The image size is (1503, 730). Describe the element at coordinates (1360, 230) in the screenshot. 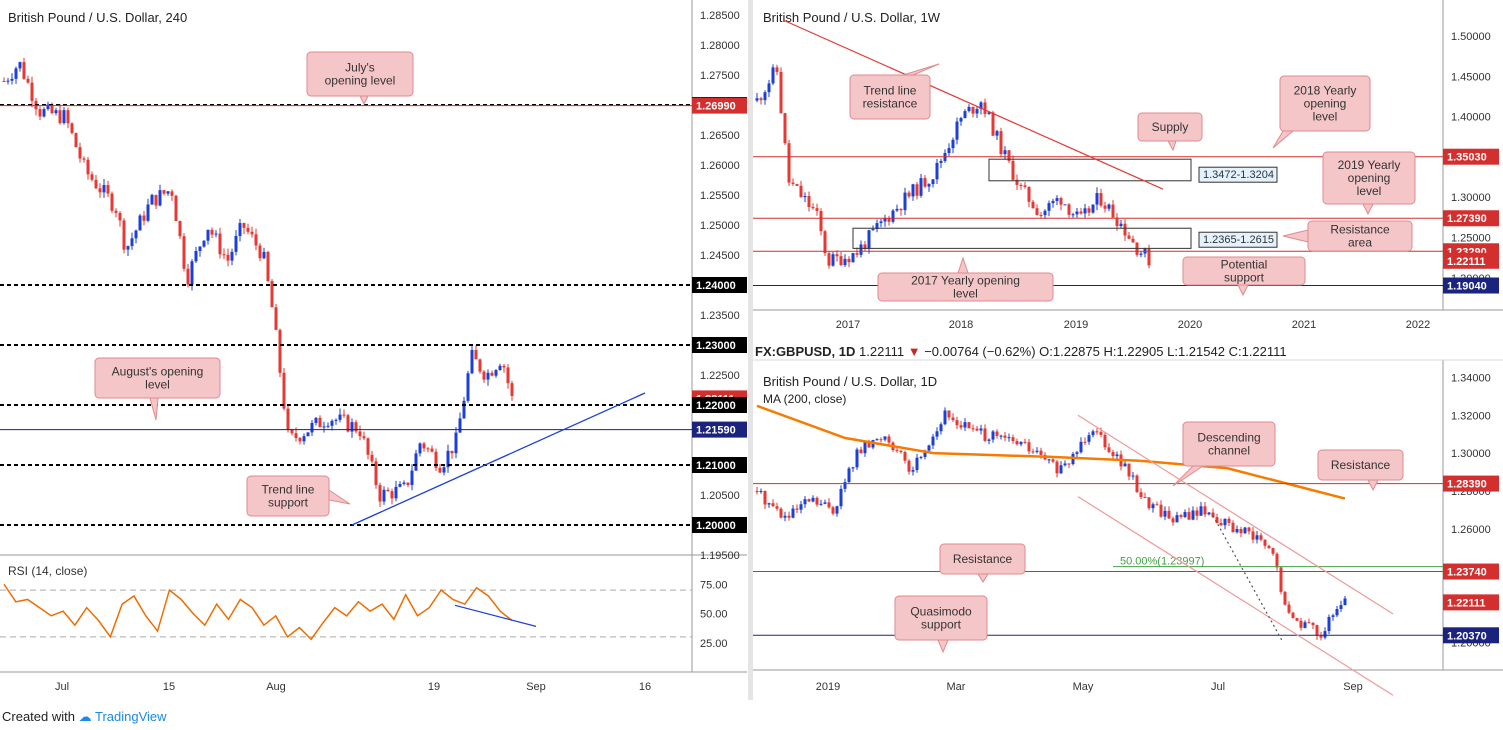

I see `svg-text: Resistance` at that location.